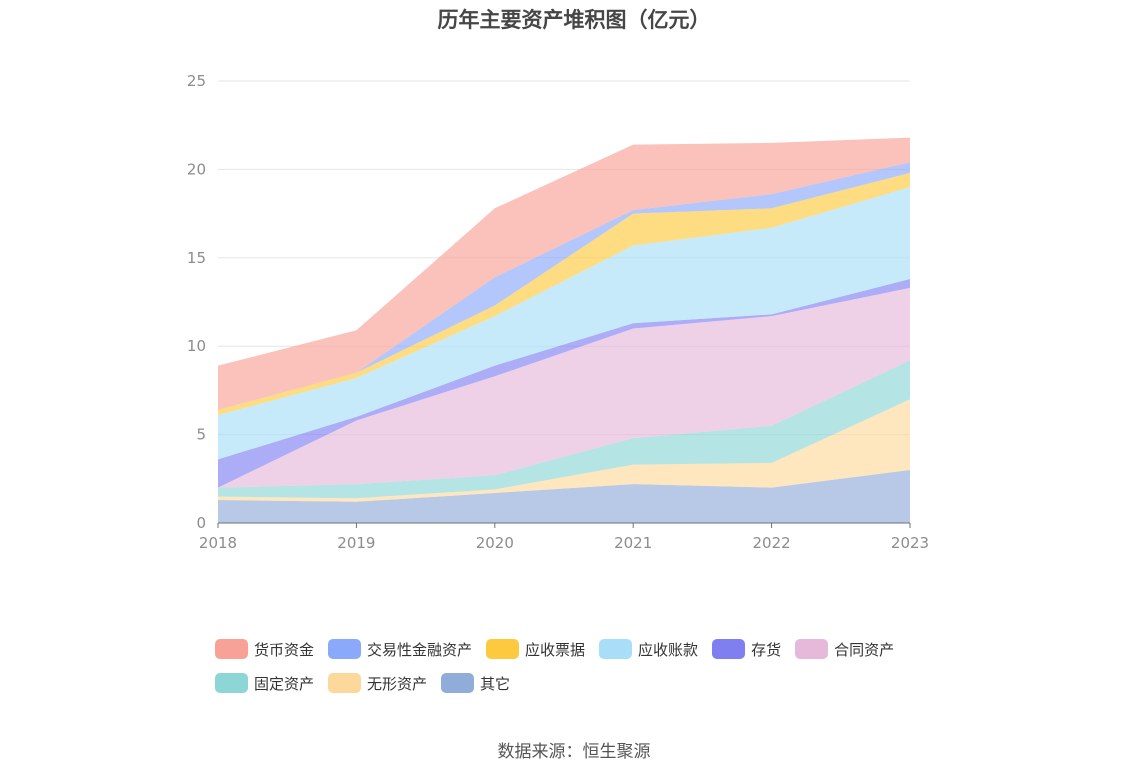 The height and width of the screenshot is (776, 1148). Describe the element at coordinates (218, 543) in the screenshot. I see `x-tick-label: 2018` at that location.